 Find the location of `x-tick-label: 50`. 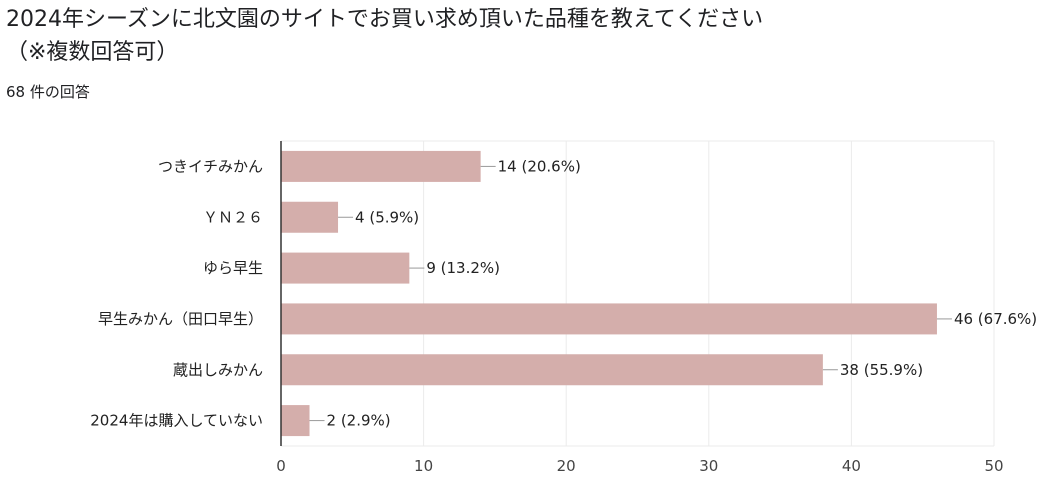

x-tick-label: 50 is located at coordinates (993, 466).